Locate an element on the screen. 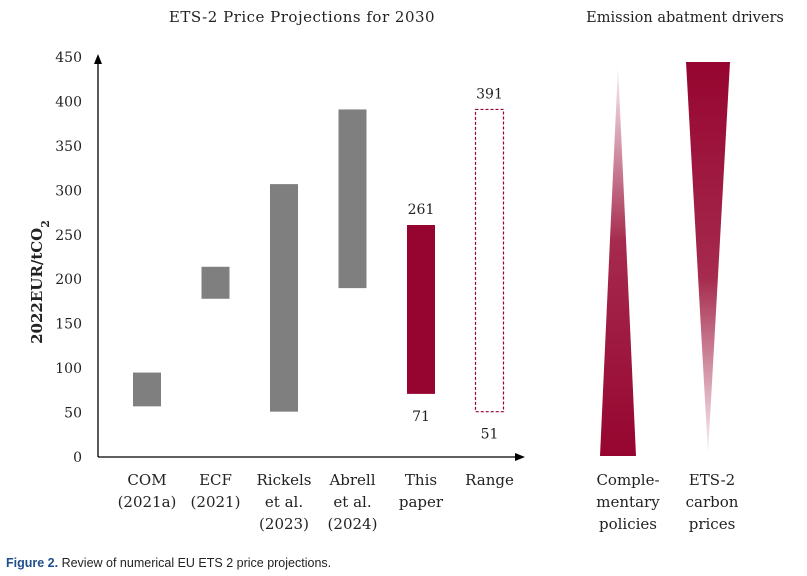  driver-label: policies is located at coordinates (628, 524).